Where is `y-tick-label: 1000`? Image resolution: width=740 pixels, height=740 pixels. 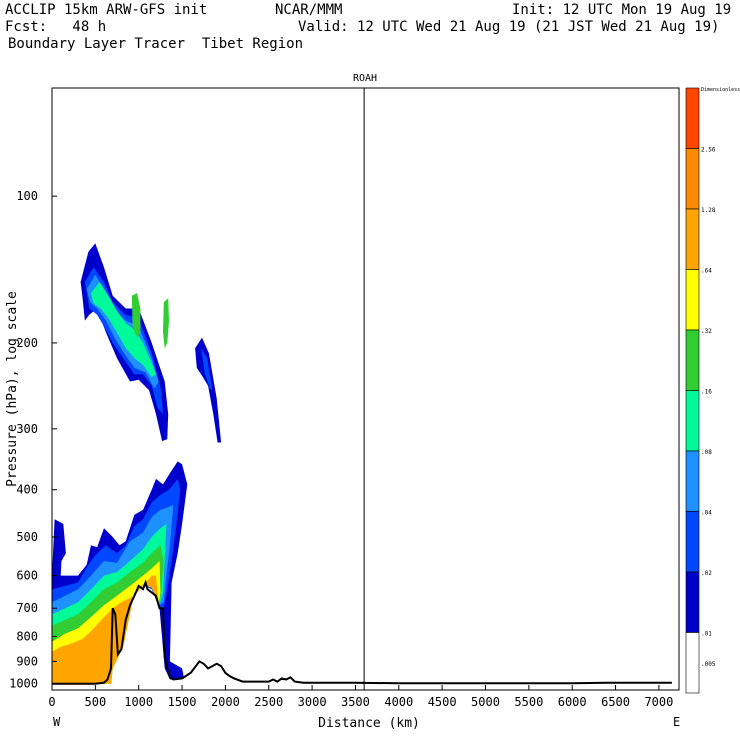 y-tick-label: 1000 is located at coordinates (23, 684).